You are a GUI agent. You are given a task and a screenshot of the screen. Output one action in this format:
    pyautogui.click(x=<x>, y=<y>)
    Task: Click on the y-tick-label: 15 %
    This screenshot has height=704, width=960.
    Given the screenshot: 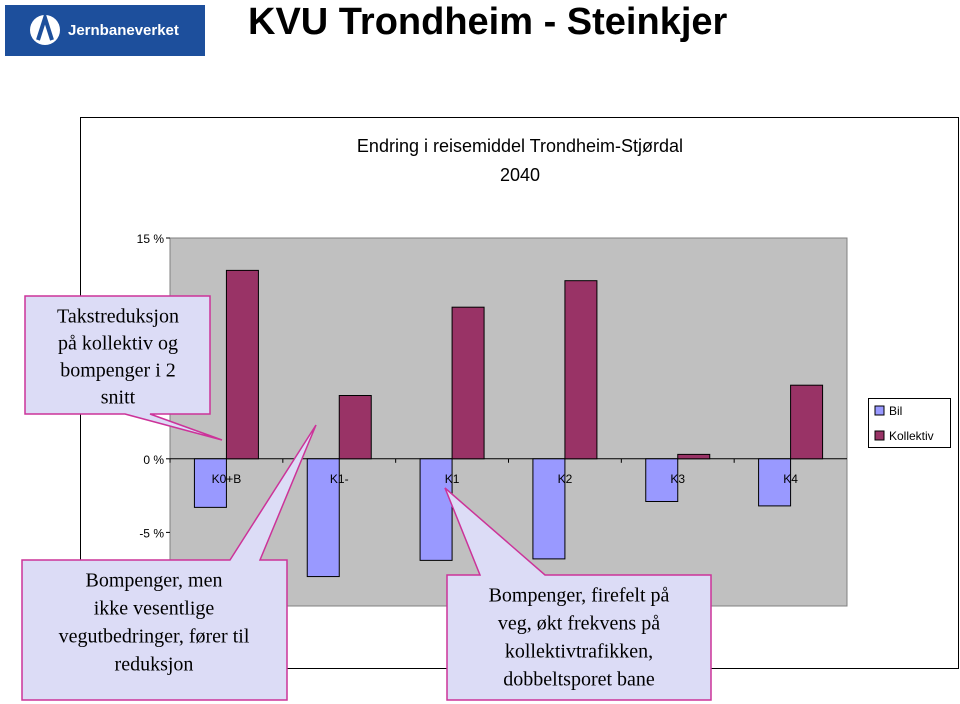 What is the action you would take?
    pyautogui.click(x=151, y=239)
    